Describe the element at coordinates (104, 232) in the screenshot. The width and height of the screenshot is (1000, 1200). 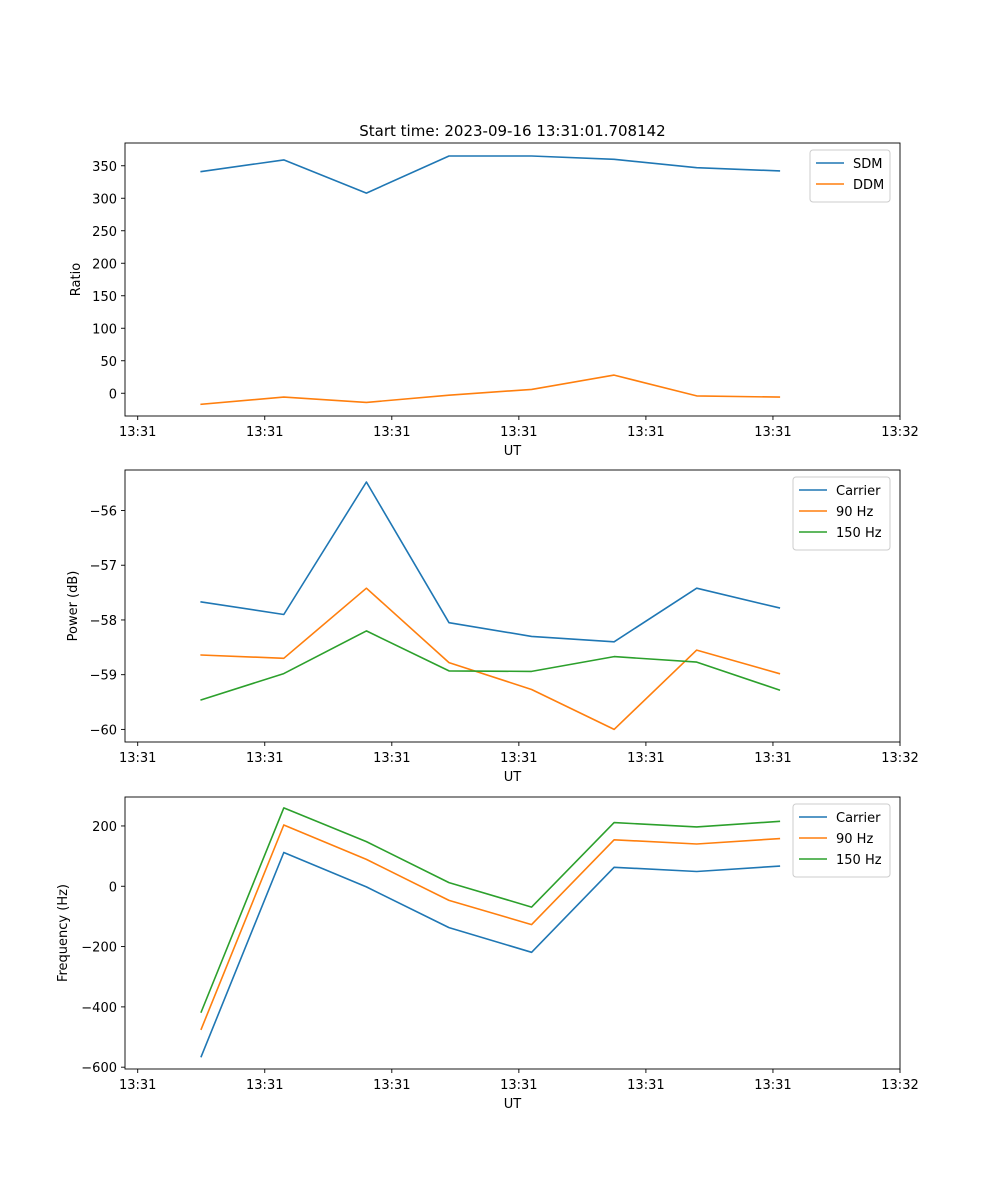
I see `y-tick-label: 250` at that location.